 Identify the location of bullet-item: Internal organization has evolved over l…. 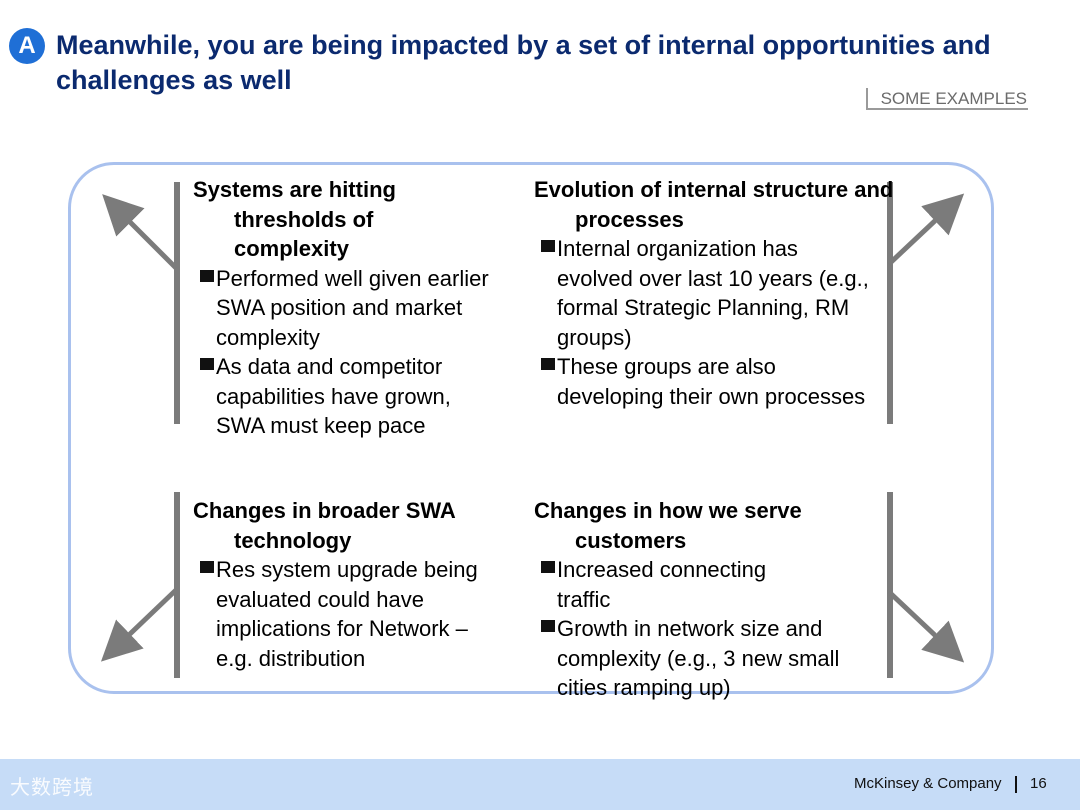
(701, 293).